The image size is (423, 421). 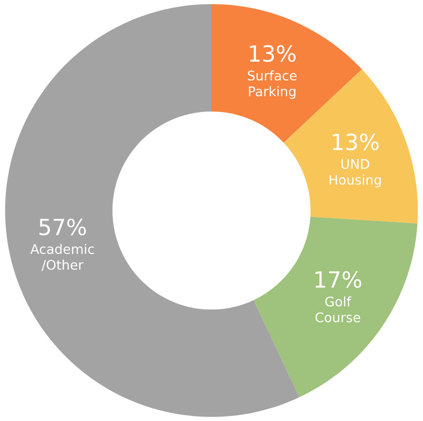 What do you see at coordinates (62, 227) in the screenshot?
I see `data-label: 57%` at bounding box center [62, 227].